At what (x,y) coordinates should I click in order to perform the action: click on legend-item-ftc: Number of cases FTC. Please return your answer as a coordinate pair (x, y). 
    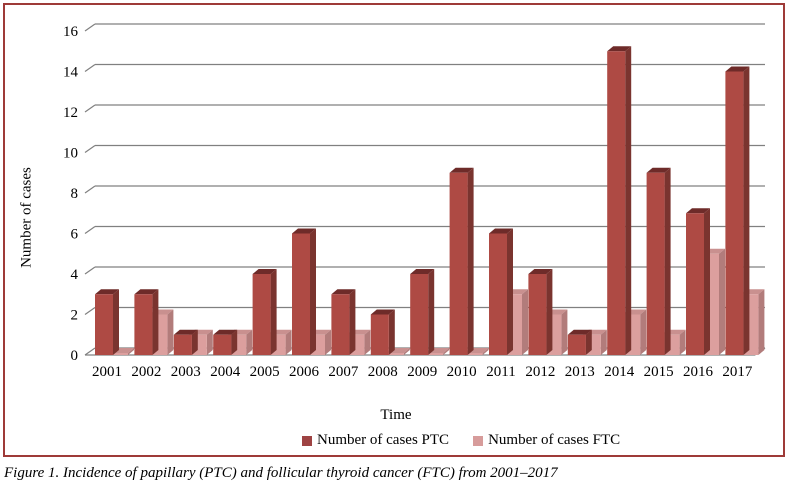
    Looking at the image, I should click on (546, 440).